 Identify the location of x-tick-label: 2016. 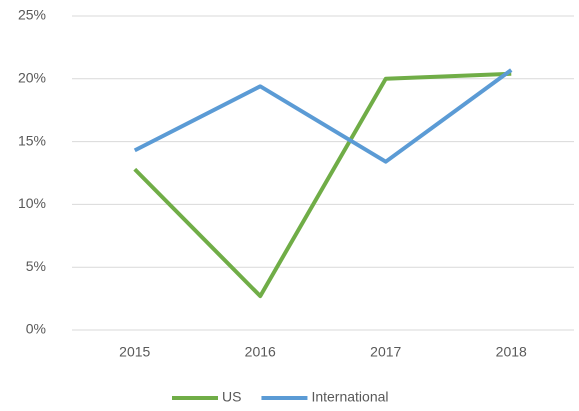
(260, 352).